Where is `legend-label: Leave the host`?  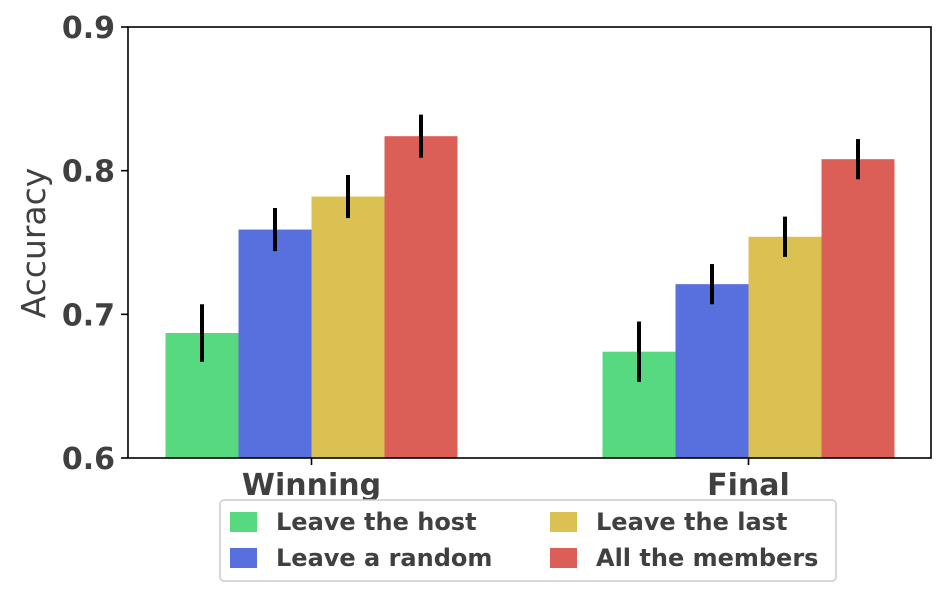
legend-label: Leave the host is located at coordinates (376, 522).